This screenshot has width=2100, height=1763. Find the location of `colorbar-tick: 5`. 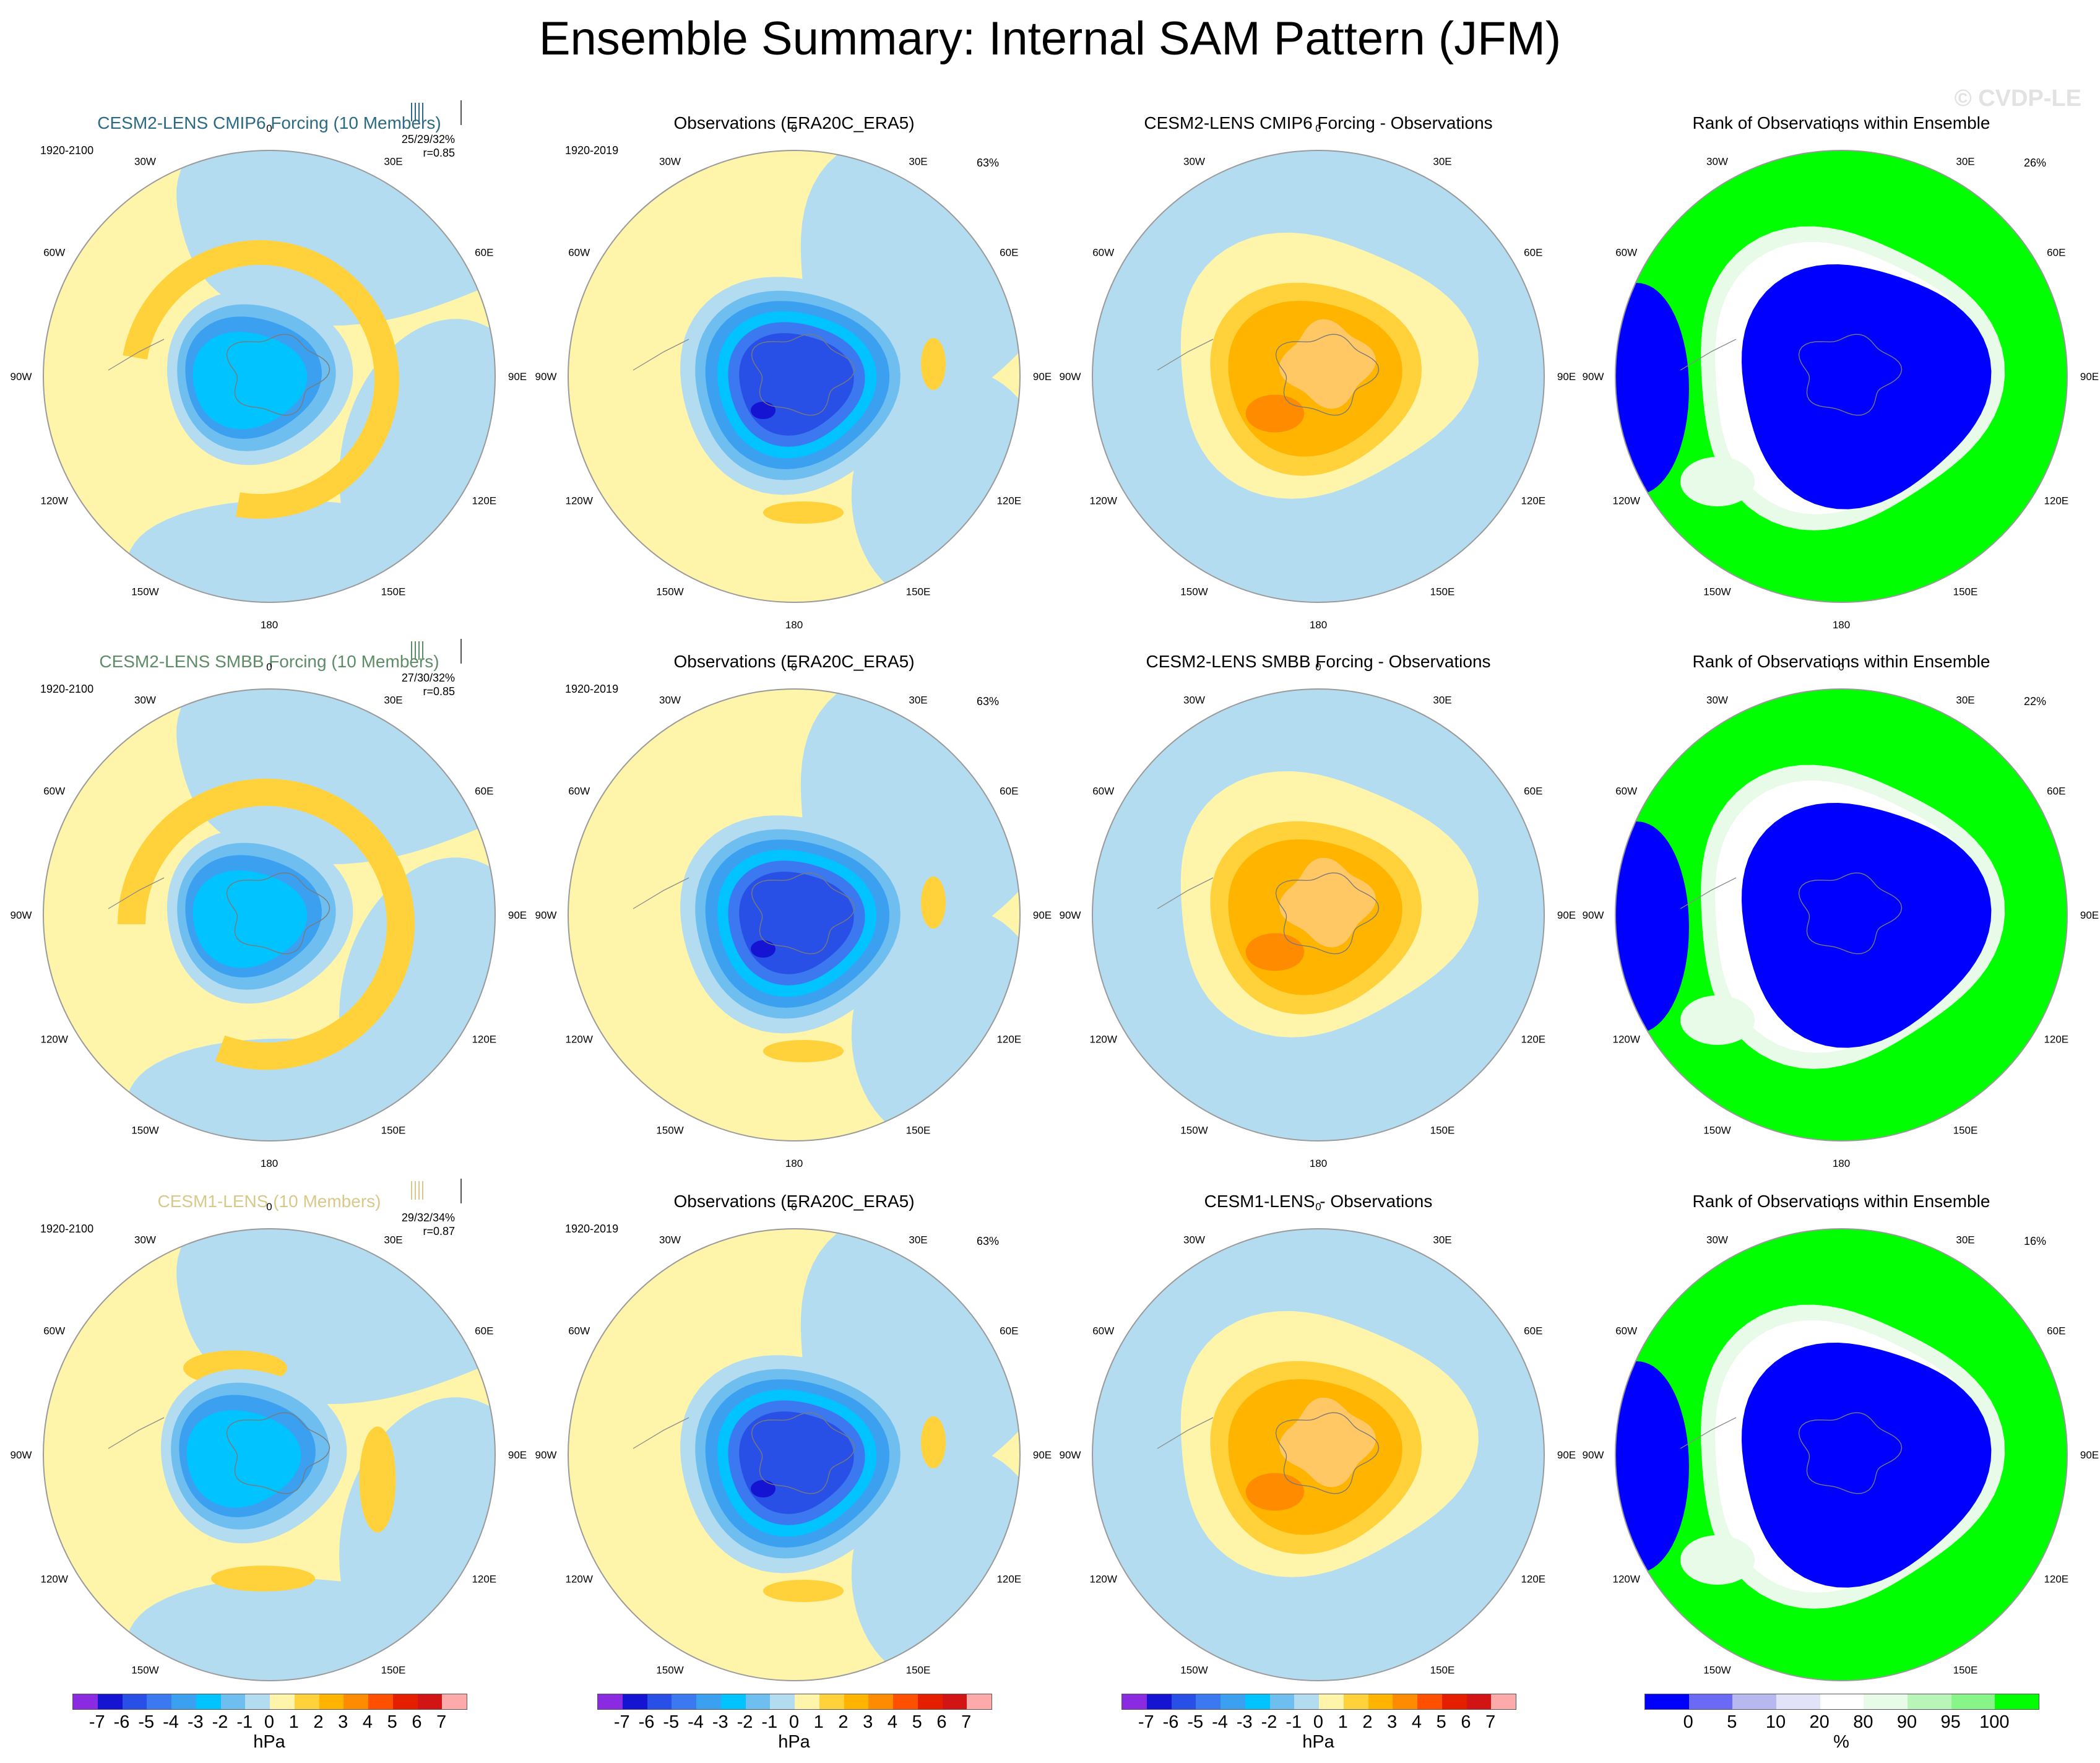

colorbar-tick: 5 is located at coordinates (1441, 1722).